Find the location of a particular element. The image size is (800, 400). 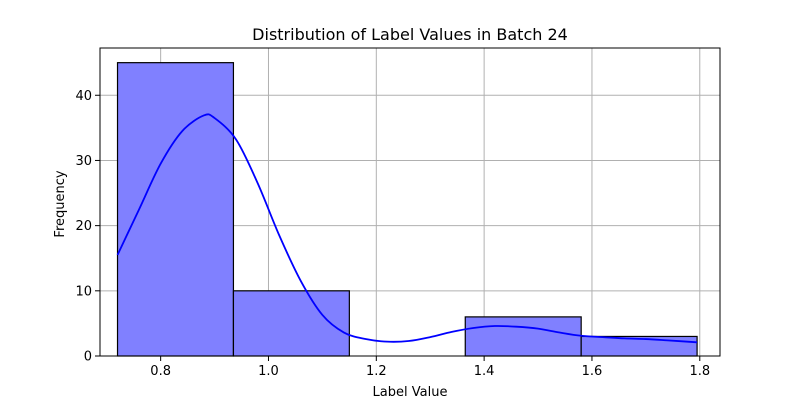

y-tick-label: 0 is located at coordinates (88, 357).